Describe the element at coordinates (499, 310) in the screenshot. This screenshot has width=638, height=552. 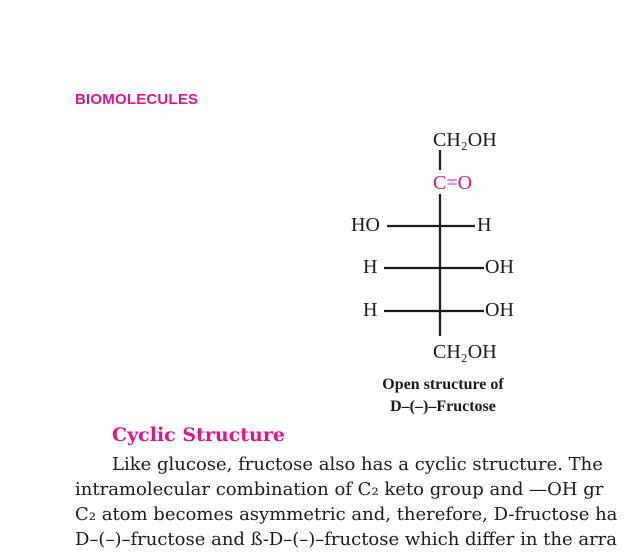
I see `row5-right-group: OH` at that location.